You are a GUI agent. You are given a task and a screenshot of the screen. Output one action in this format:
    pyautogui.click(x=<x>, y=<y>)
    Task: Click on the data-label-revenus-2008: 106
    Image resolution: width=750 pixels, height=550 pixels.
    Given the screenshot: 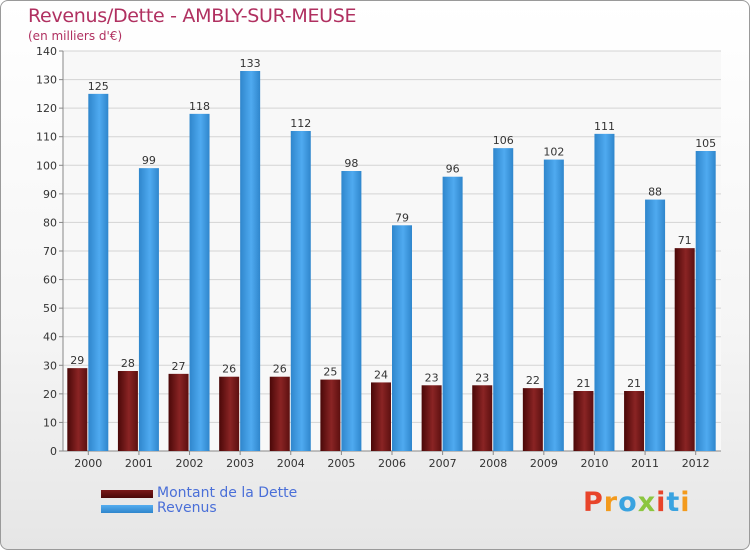 What is the action you would take?
    pyautogui.click(x=503, y=140)
    